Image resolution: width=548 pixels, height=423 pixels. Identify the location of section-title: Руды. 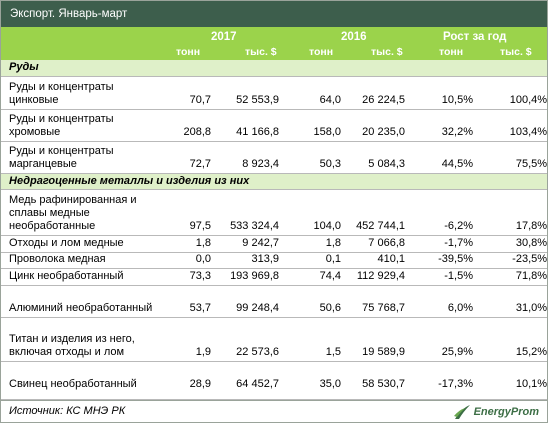
(274, 68).